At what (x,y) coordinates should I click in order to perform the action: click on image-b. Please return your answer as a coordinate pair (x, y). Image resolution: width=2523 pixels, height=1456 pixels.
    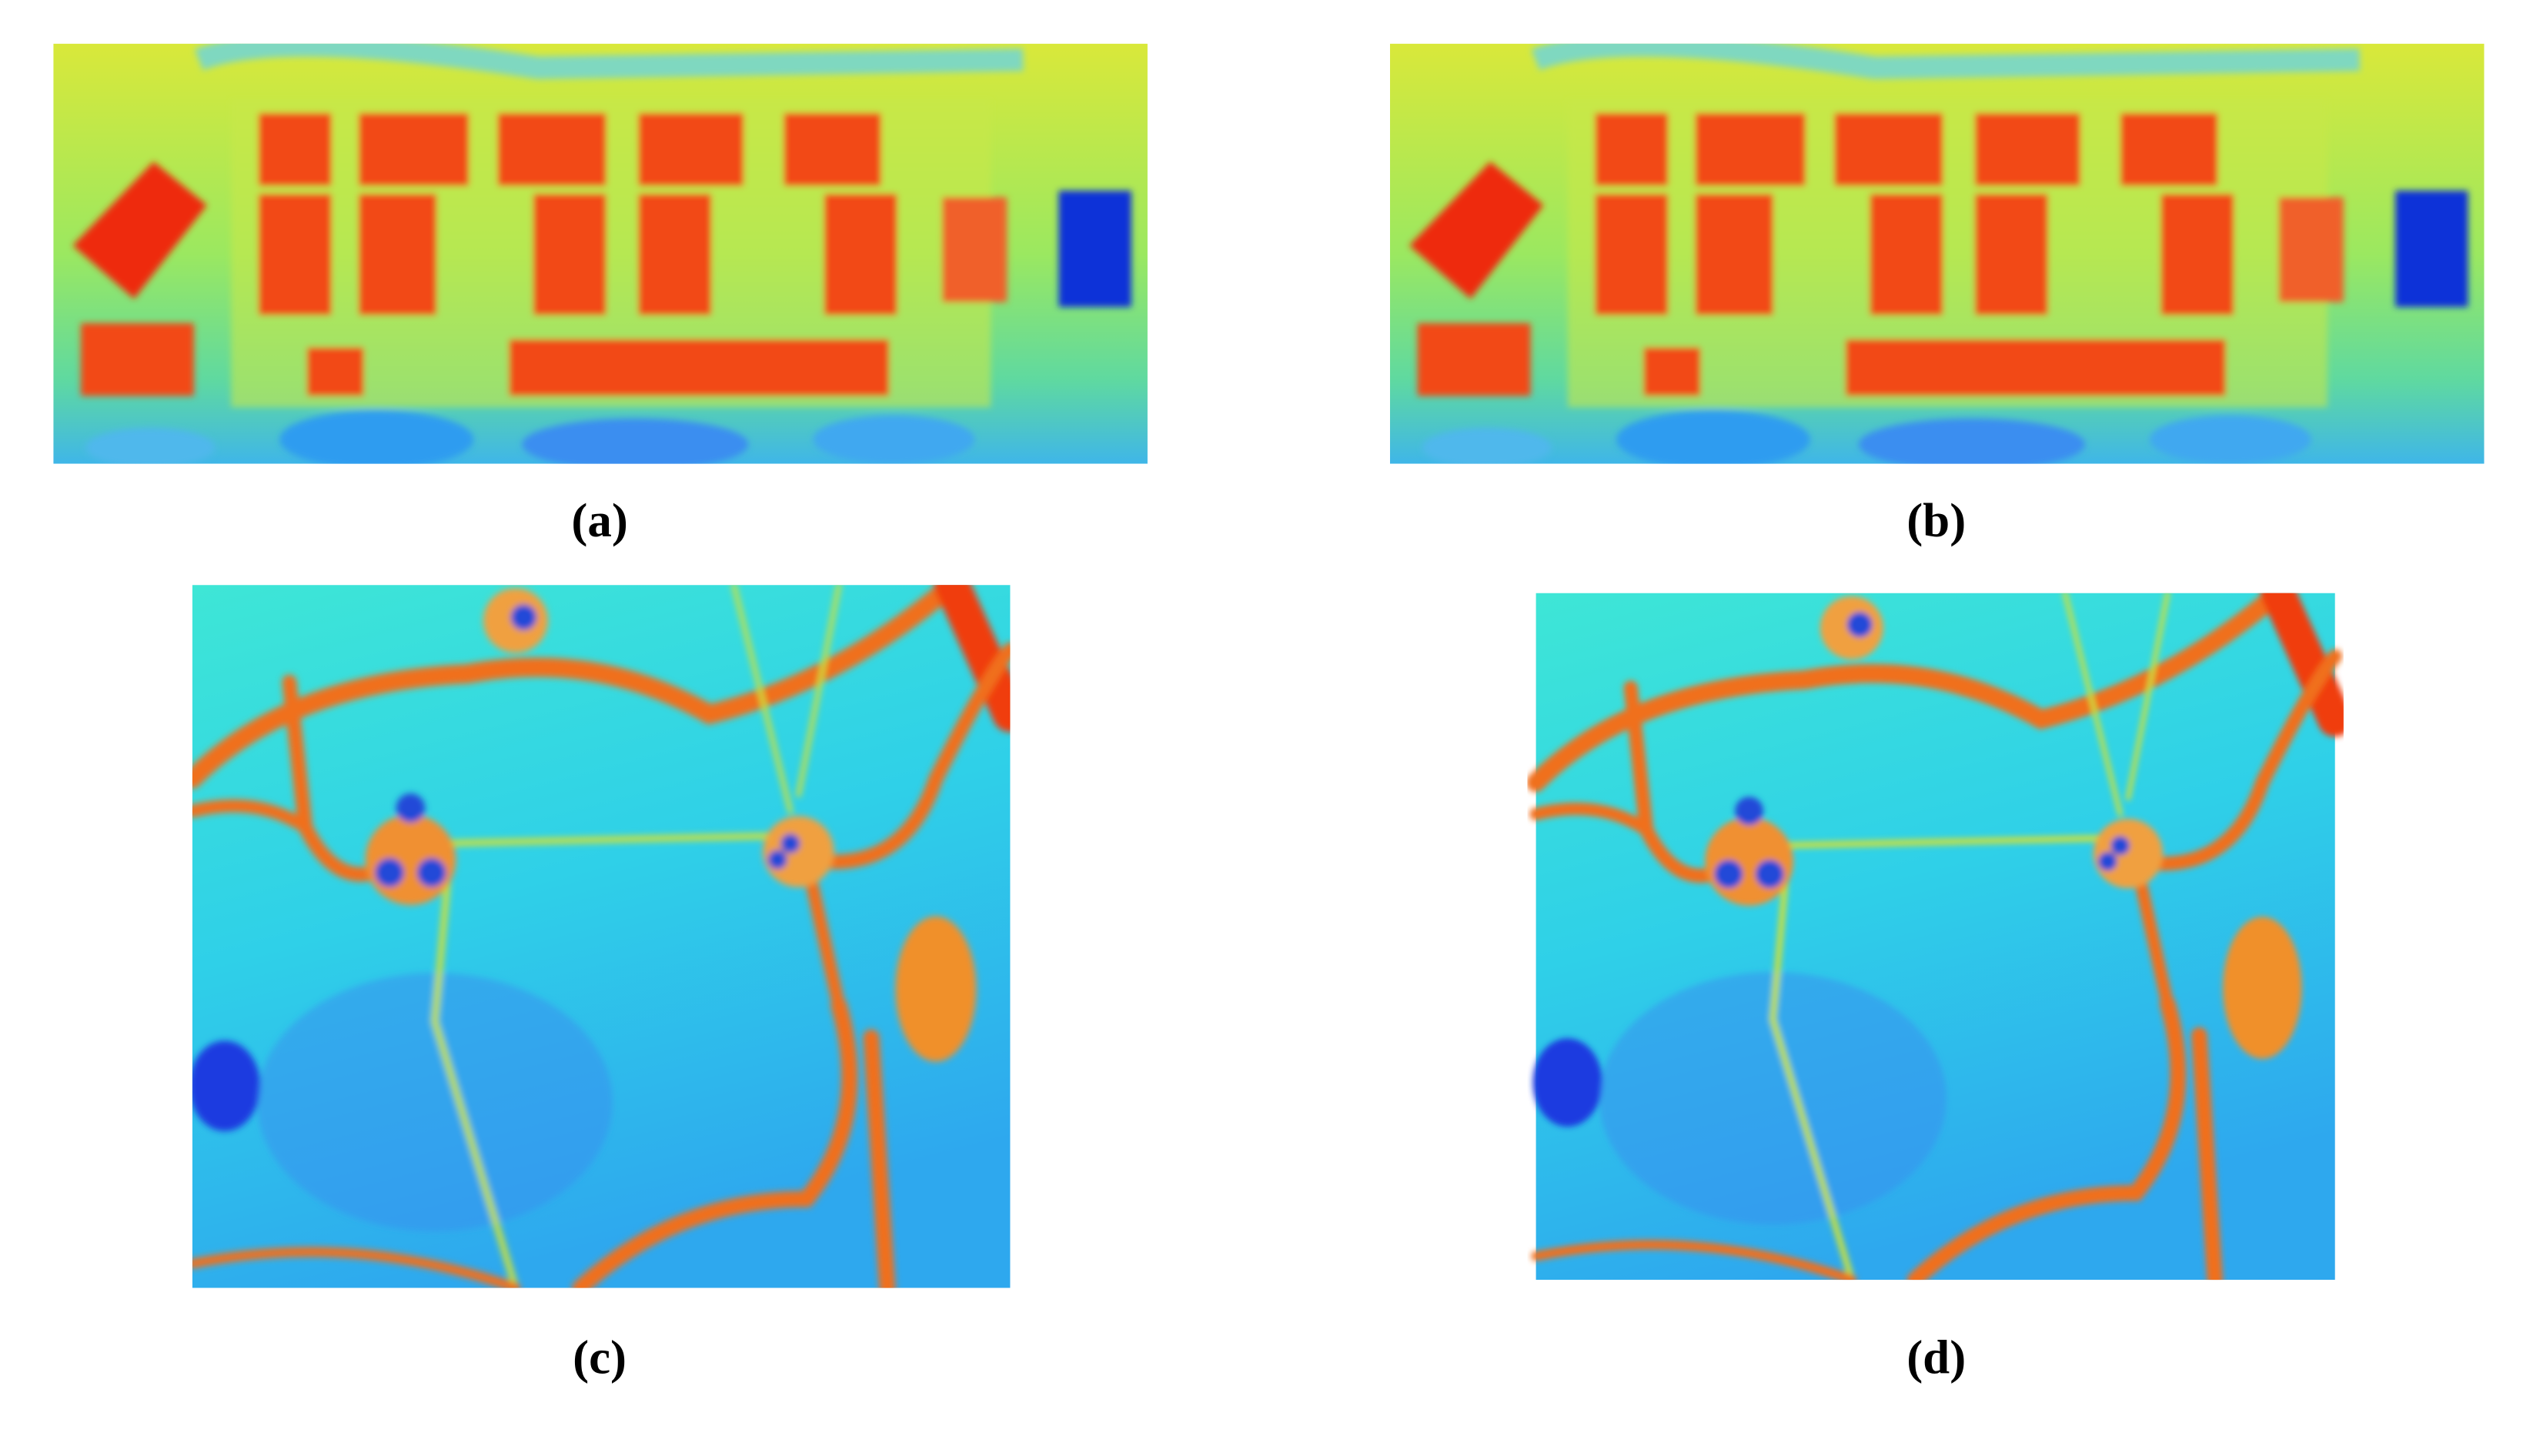
    Looking at the image, I should click on (1937, 257).